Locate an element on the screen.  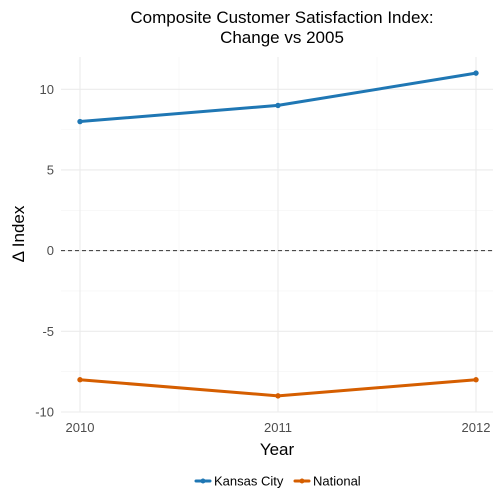
y-tick-label: -5 is located at coordinates (48, 331).